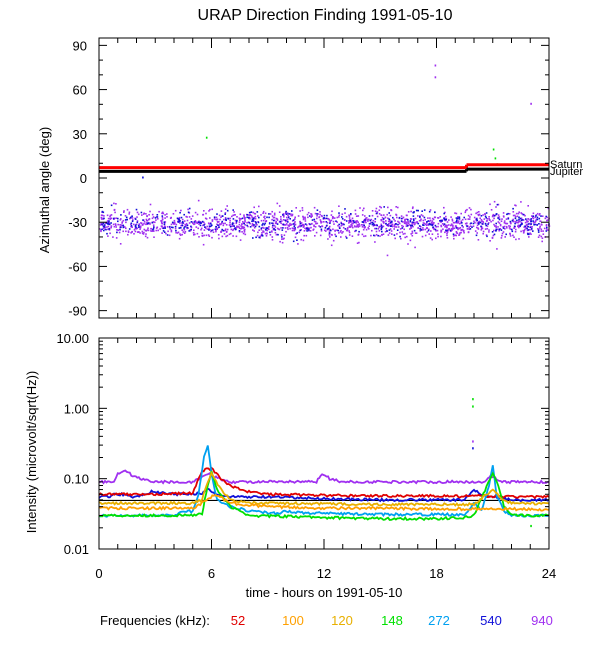 The image size is (600, 650). I want to click on azimuth-y-tick-label: -30, so click(77, 222).